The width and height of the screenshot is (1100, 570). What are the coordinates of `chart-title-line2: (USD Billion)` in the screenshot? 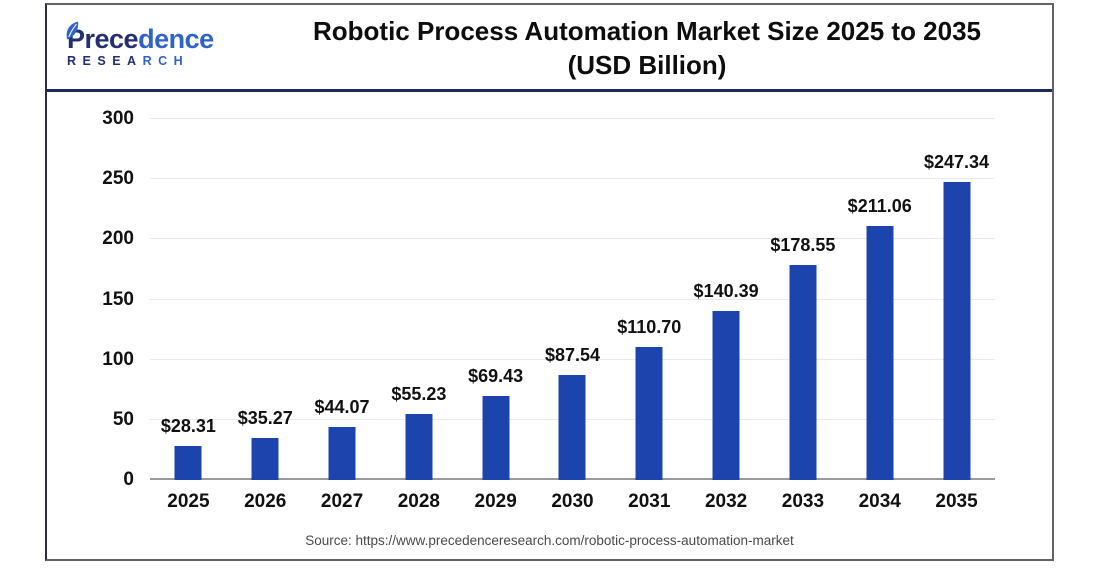 It's located at (647, 65).